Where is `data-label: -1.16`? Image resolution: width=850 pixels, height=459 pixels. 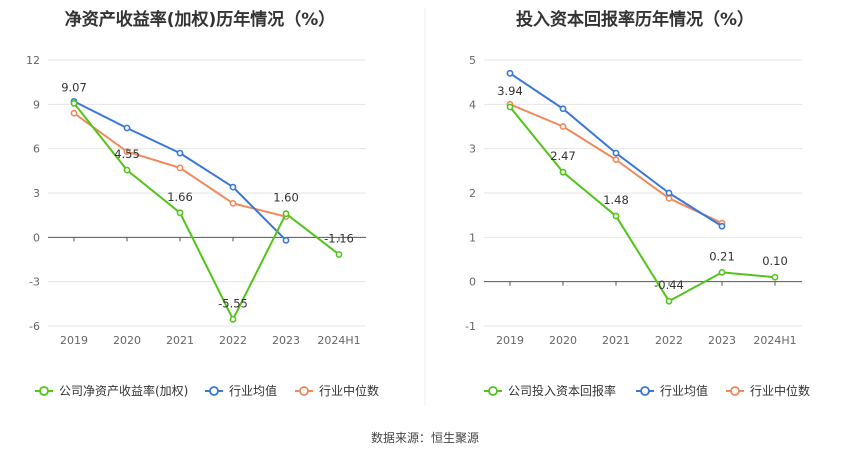
data-label: -1.16 is located at coordinates (339, 238).